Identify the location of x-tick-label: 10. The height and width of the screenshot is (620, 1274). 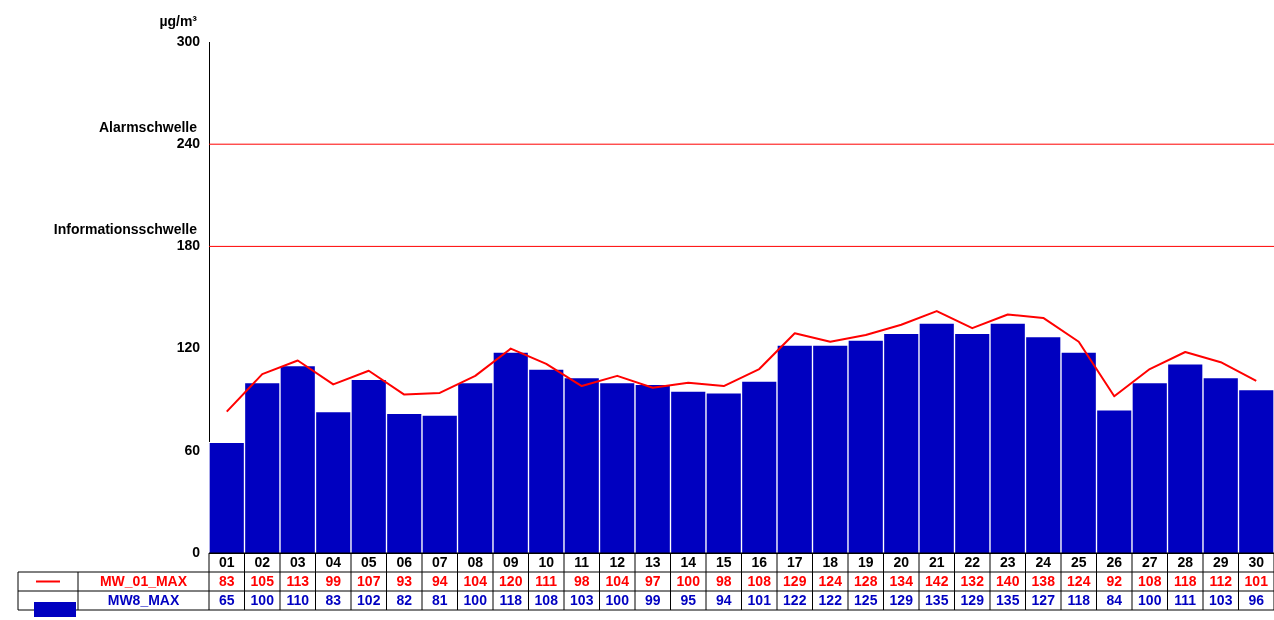
(546, 562).